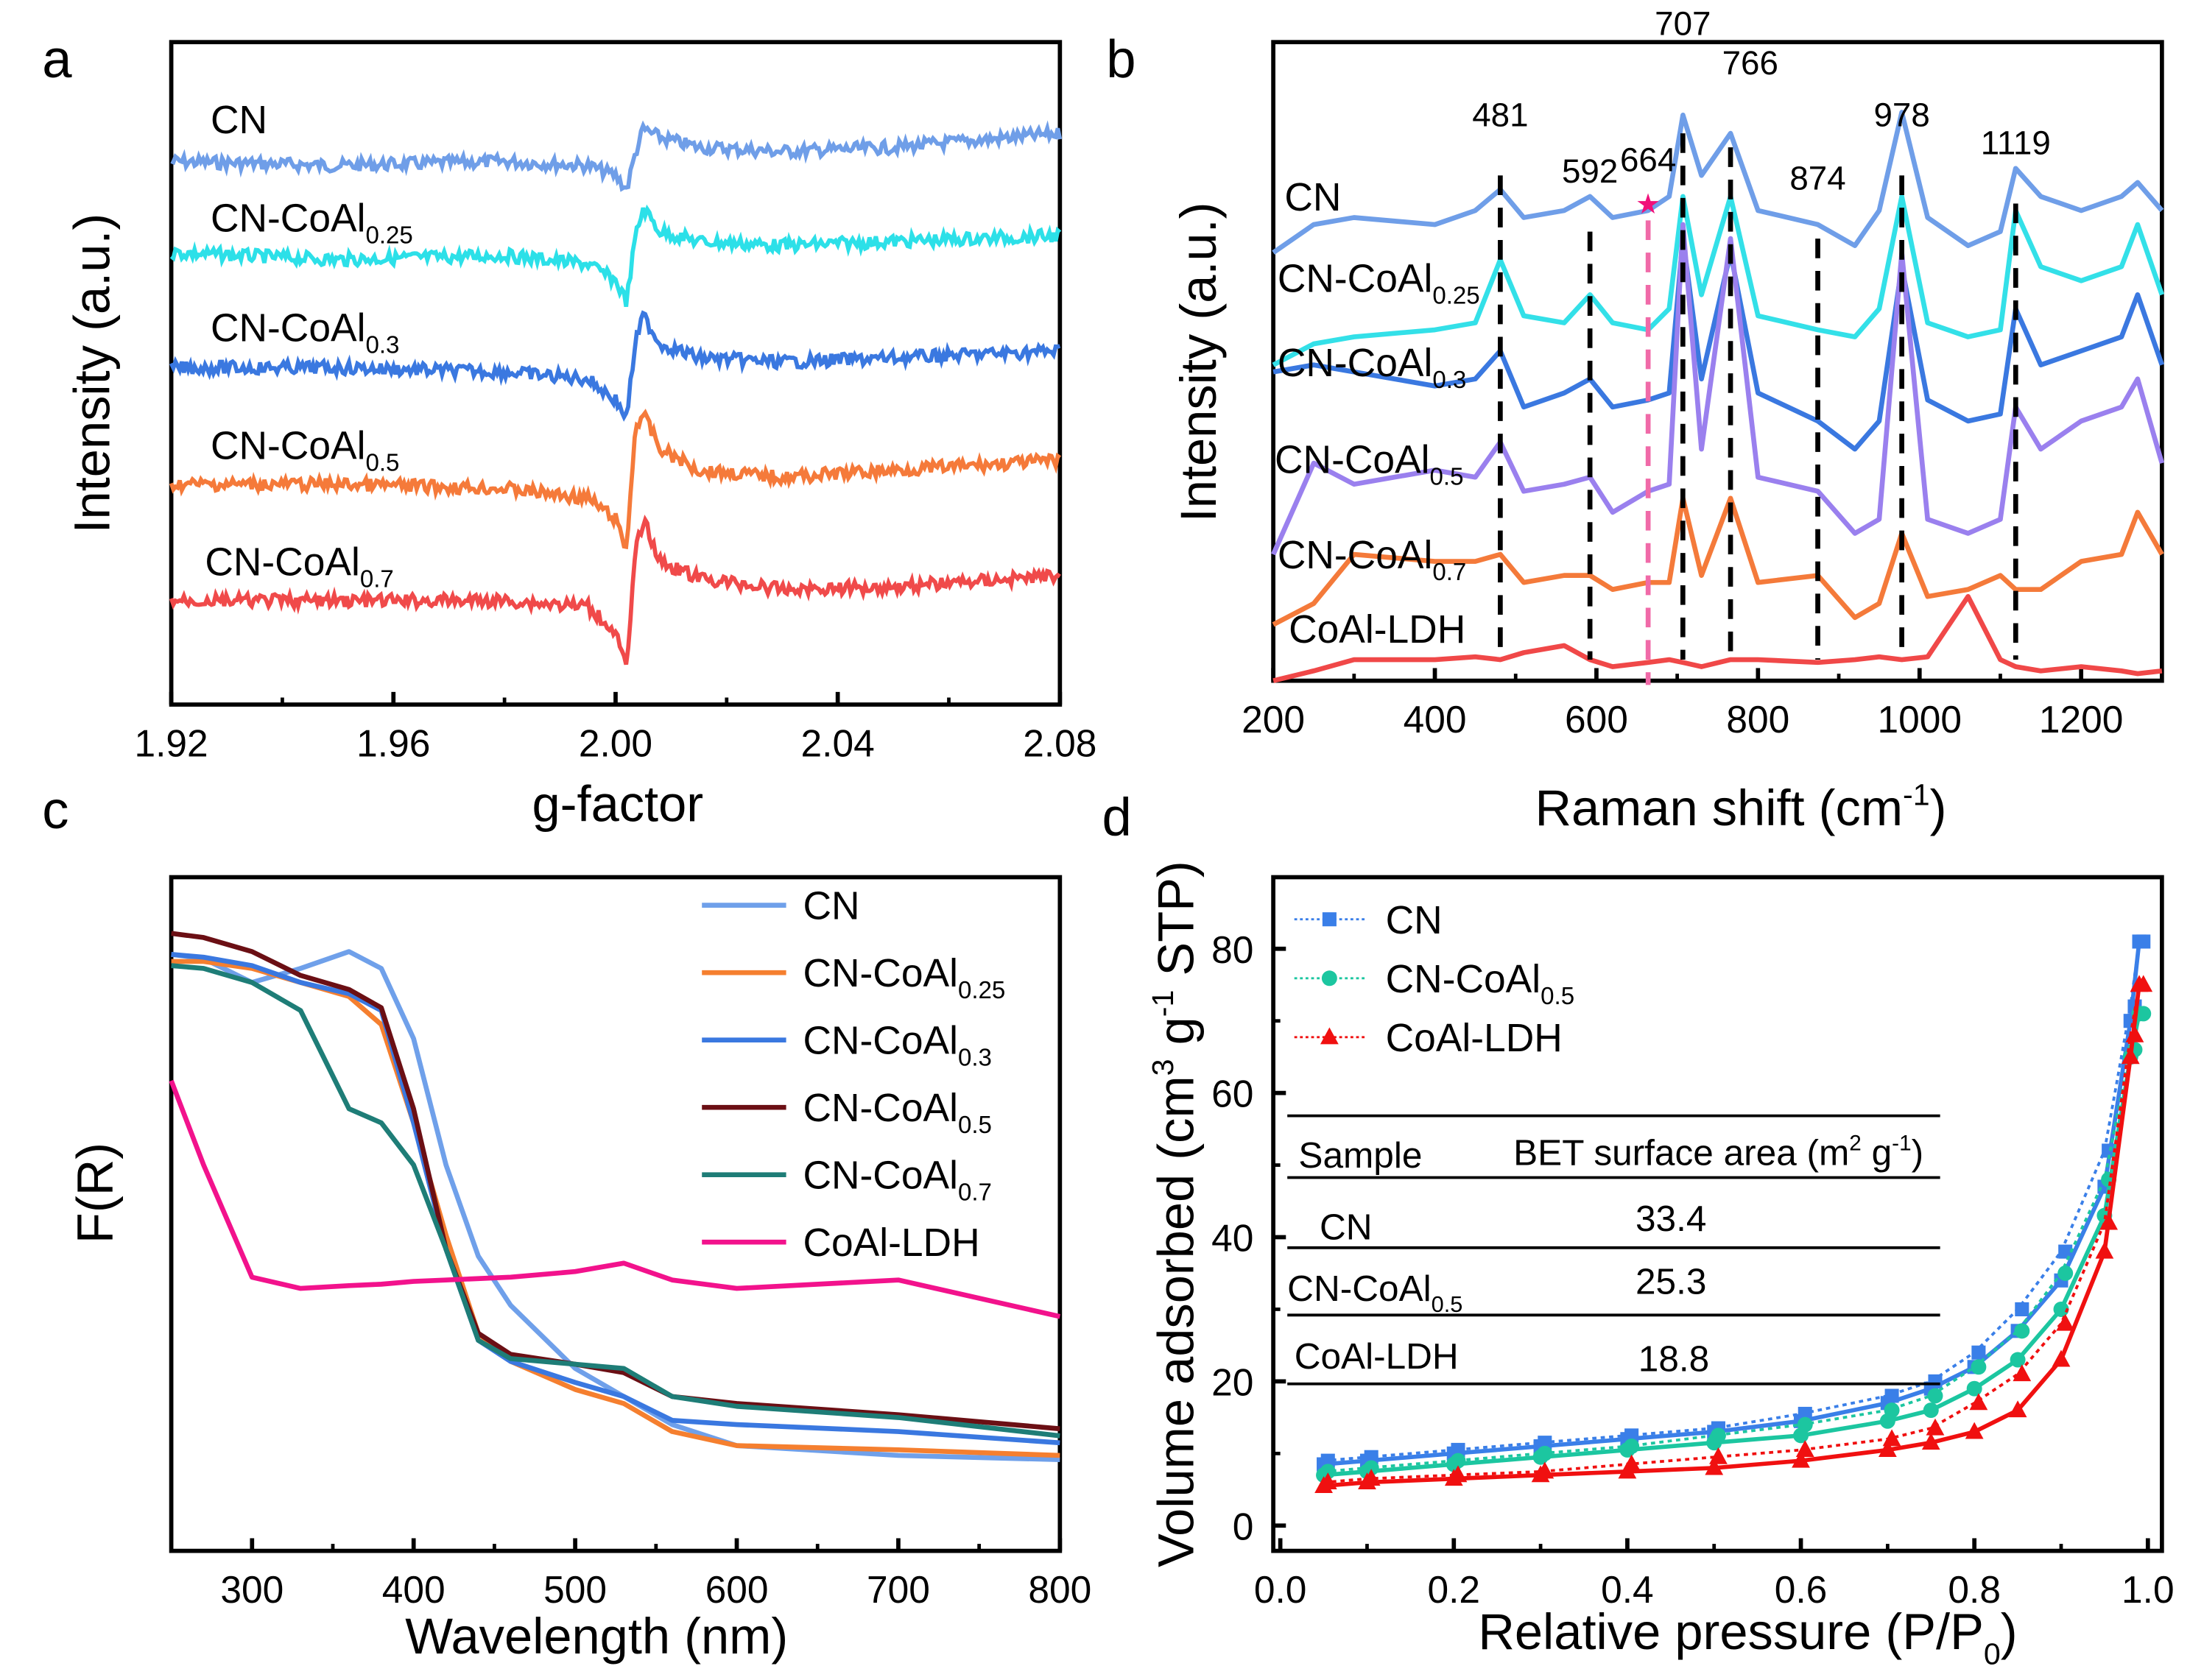 The height and width of the screenshot is (1680, 2190). Describe the element at coordinates (57, 59) in the screenshot. I see `panel-letter: a` at that location.